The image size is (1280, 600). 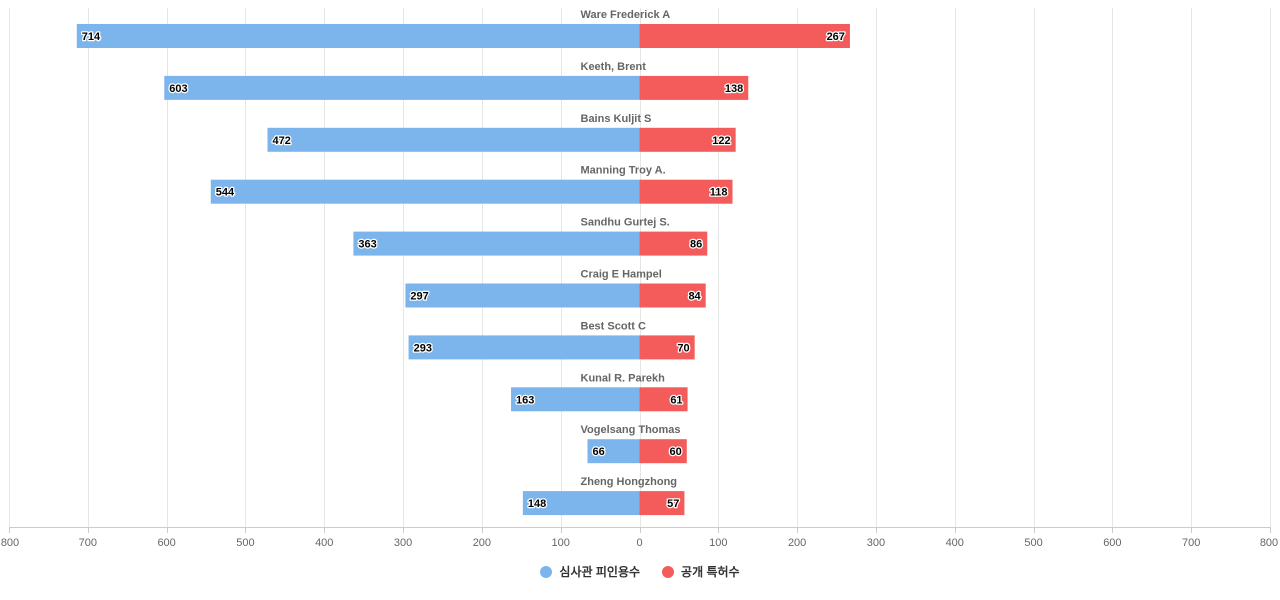 I want to click on data-label-left: 603, so click(x=178, y=89).